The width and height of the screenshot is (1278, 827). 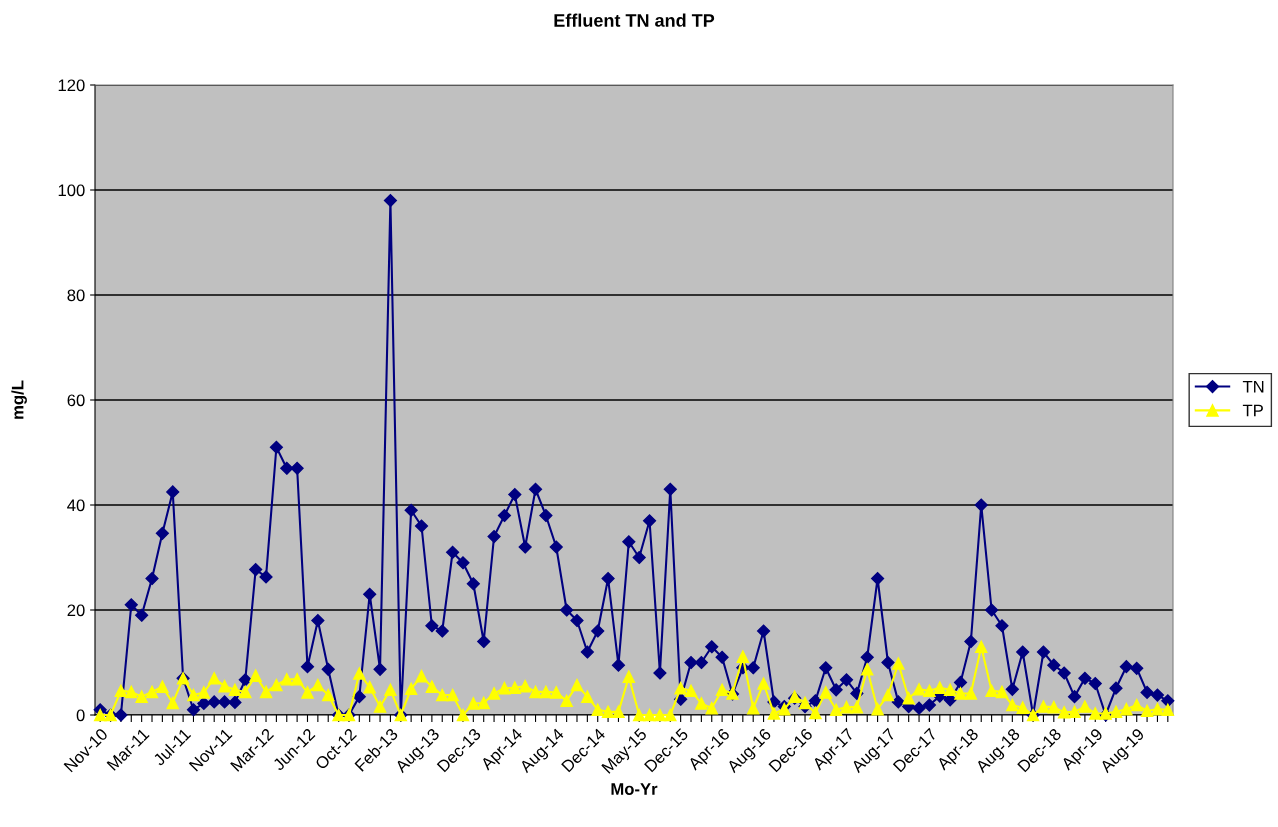 What do you see at coordinates (19, 399) in the screenshot?
I see `y-axis-title: mg/L` at bounding box center [19, 399].